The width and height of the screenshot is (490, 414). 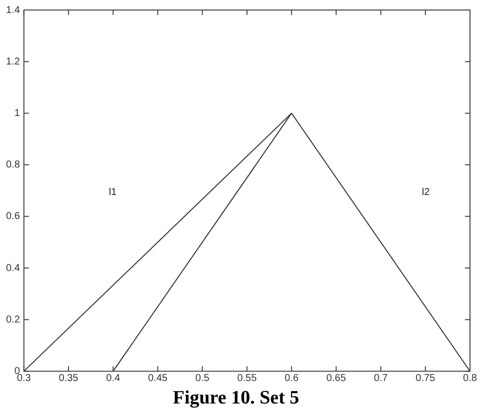 What do you see at coordinates (24, 378) in the screenshot?
I see `x-tick-label: 0.3` at bounding box center [24, 378].